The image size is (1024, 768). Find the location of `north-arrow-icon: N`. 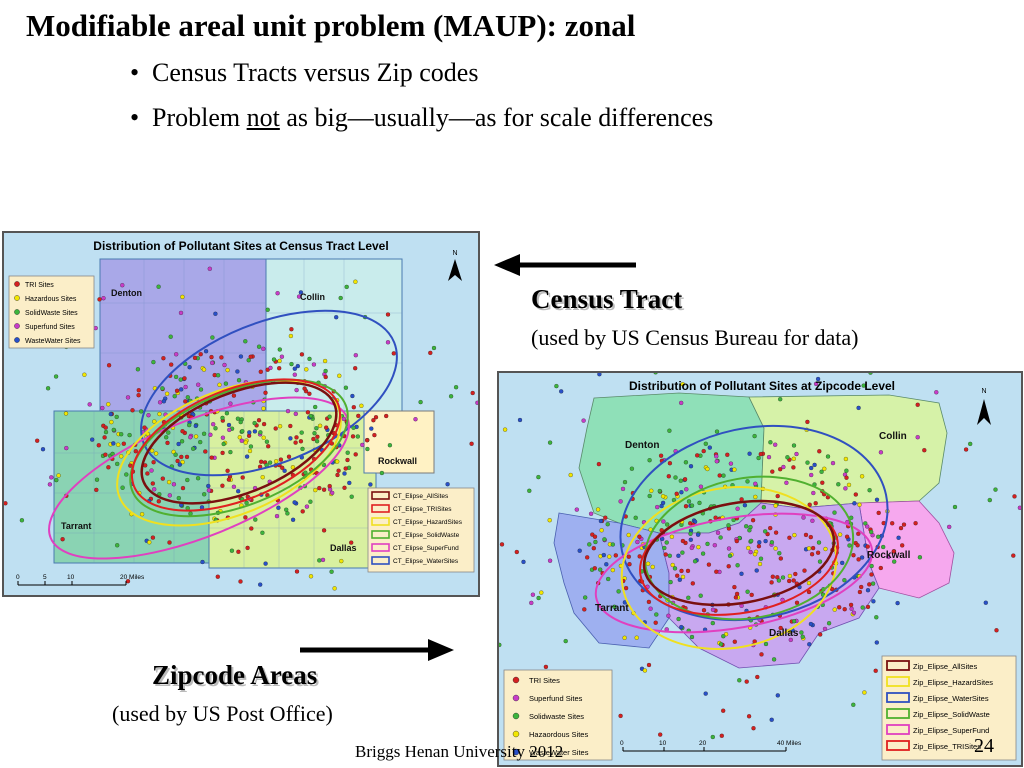

north-arrow-icon: N is located at coordinates (984, 406).